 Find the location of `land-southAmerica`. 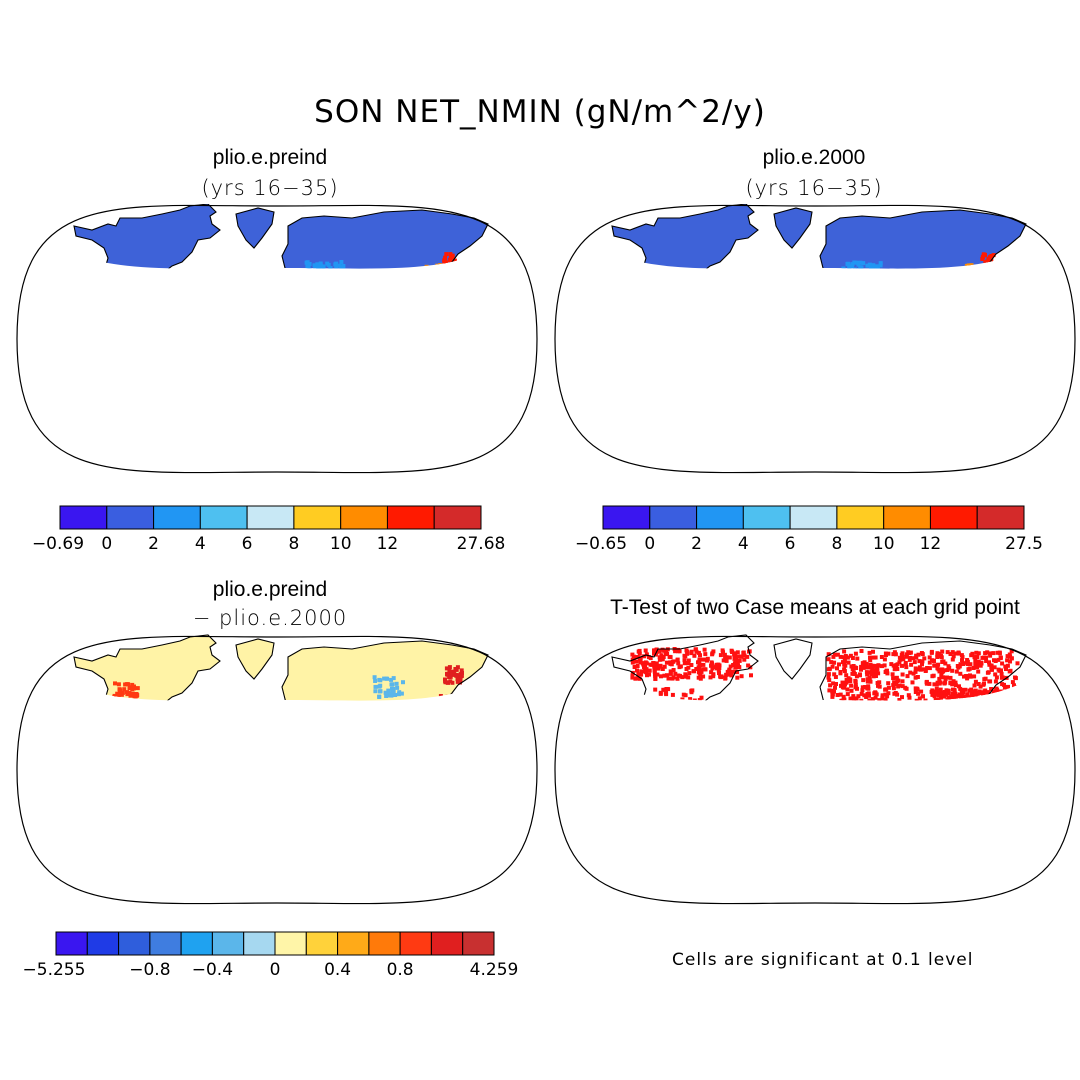

land-southAmerica is located at coordinates (192, 810).